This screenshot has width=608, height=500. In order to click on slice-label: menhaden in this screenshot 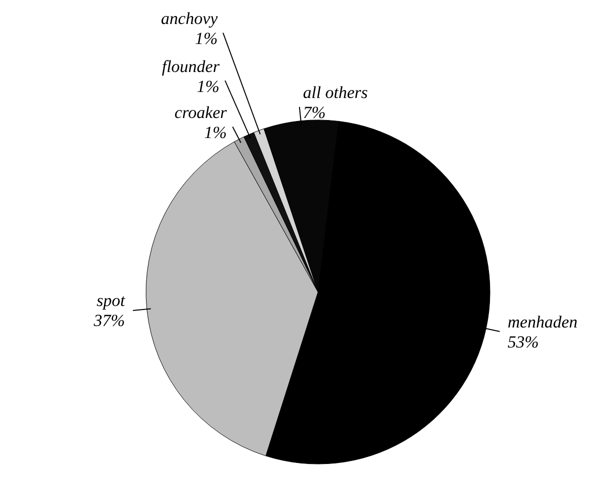, I will do `click(543, 322)`.